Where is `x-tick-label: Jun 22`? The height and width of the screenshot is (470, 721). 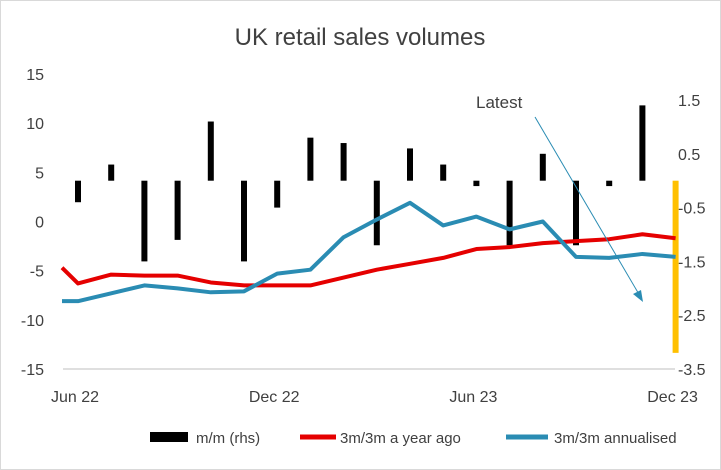 x-tick-label: Jun 22 is located at coordinates (75, 397).